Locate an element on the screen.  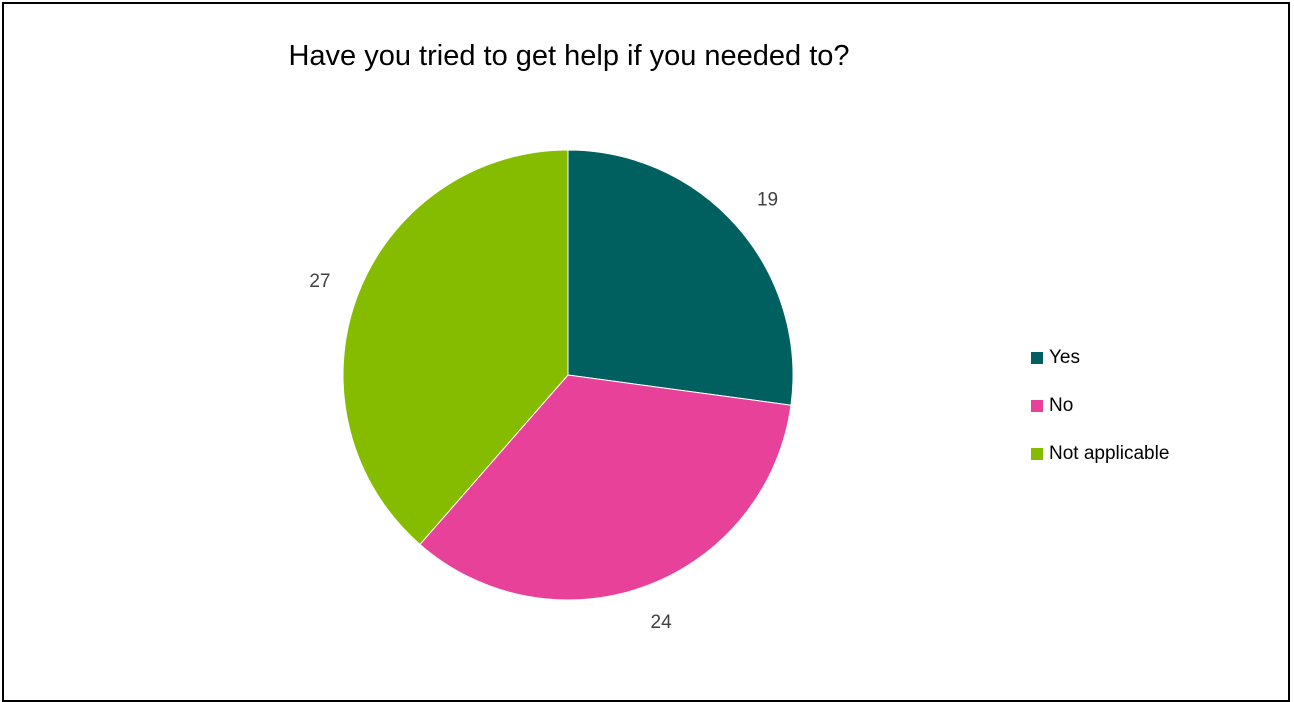
data-label-not-applicable: 27 is located at coordinates (319, 281).